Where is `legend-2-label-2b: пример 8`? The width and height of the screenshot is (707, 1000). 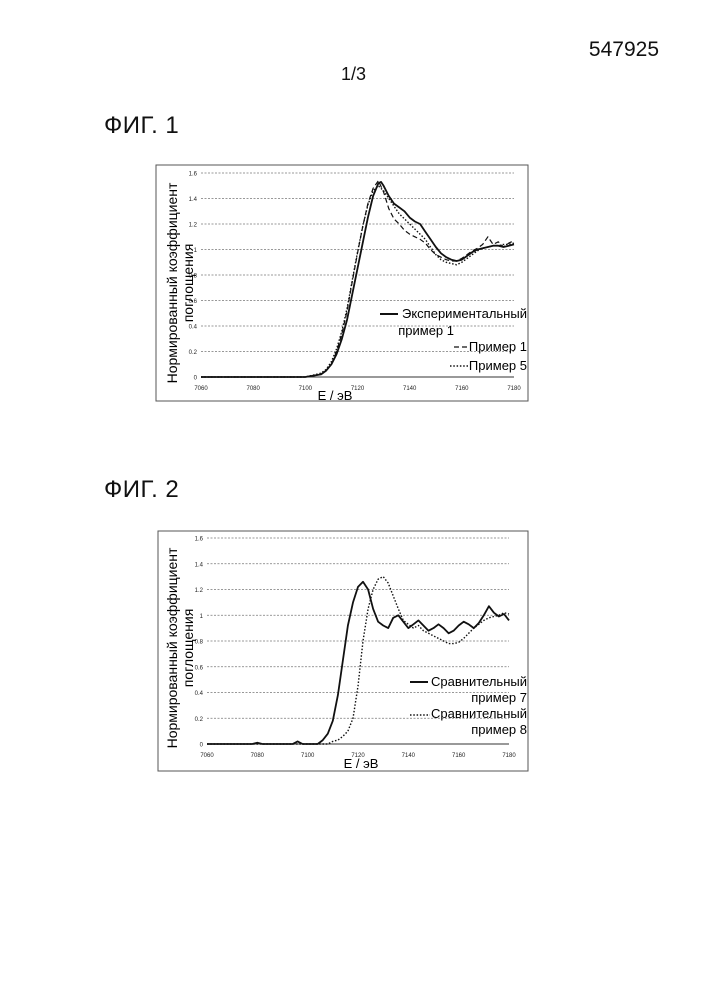
legend-2-label-2b: пример 8 is located at coordinates (499, 729).